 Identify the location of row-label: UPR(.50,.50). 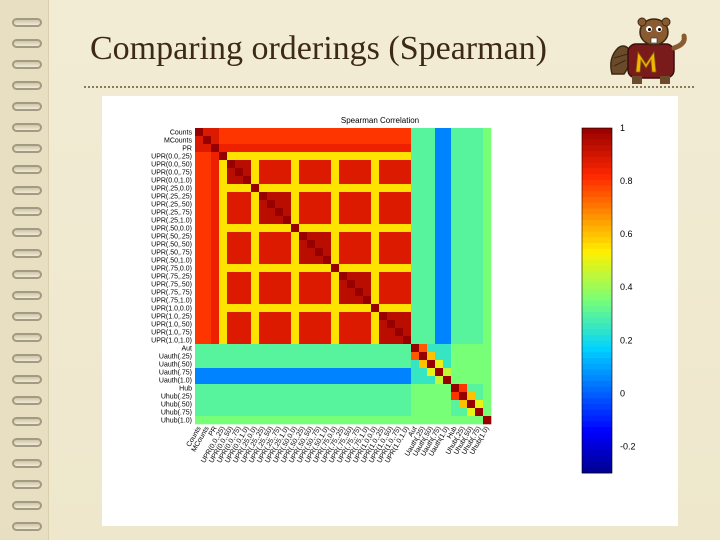
(171, 244).